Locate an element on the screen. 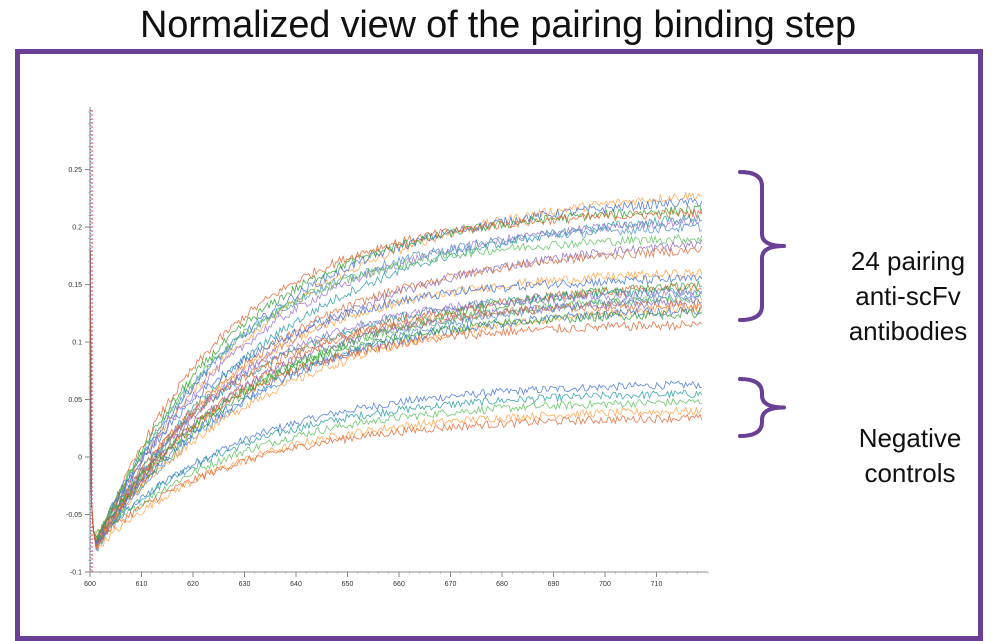  y-tick-label-1: -0.1 is located at coordinates (76, 573).